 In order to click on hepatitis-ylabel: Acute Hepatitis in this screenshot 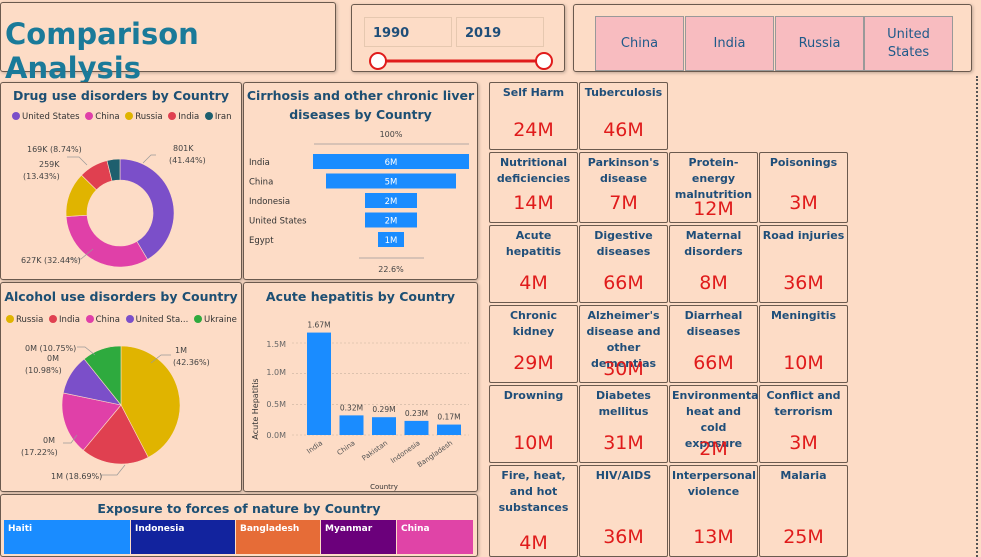, I will do `click(255, 408)`.